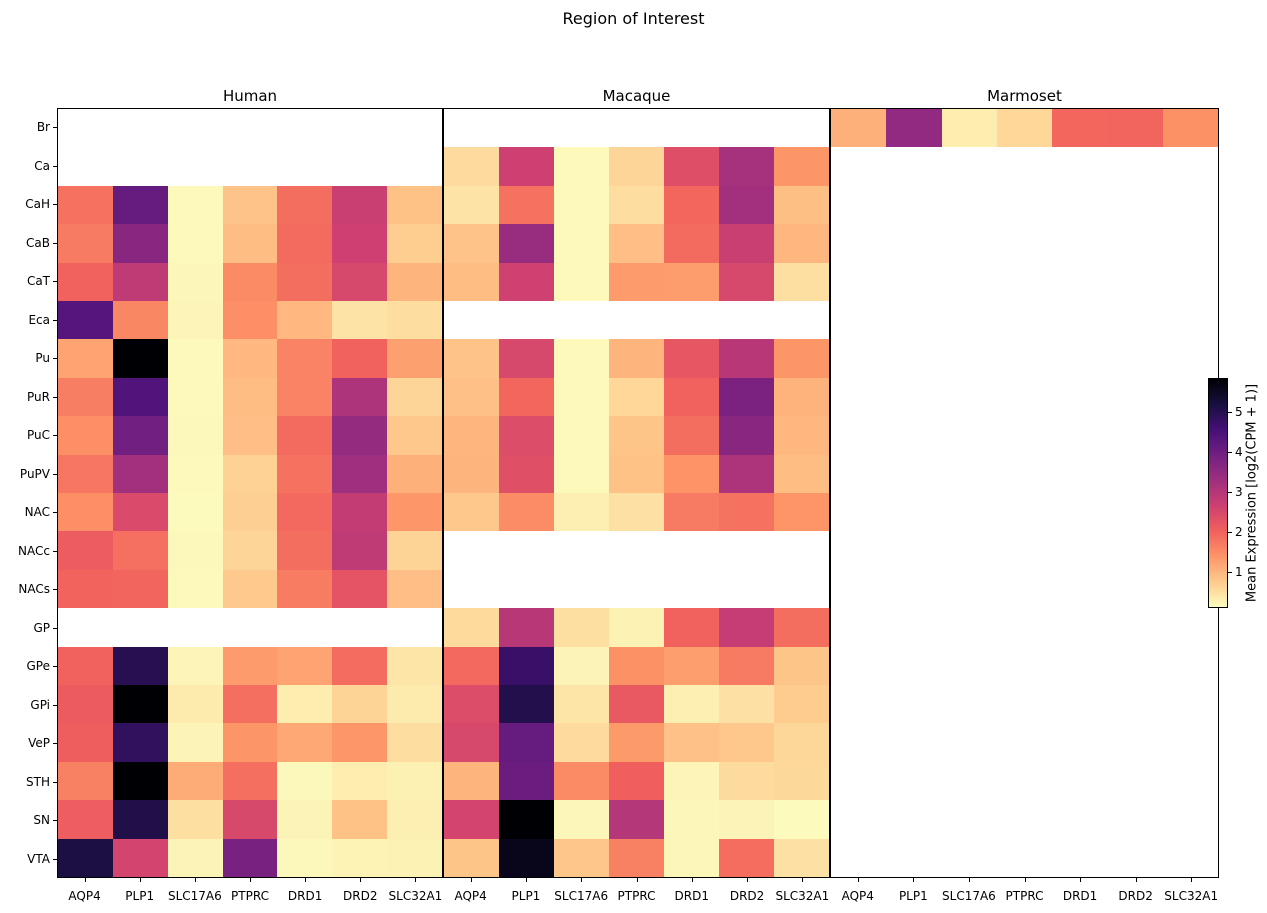  Describe the element at coordinates (1239, 532) in the screenshot. I see `colorbar-tick-label: 2` at that location.